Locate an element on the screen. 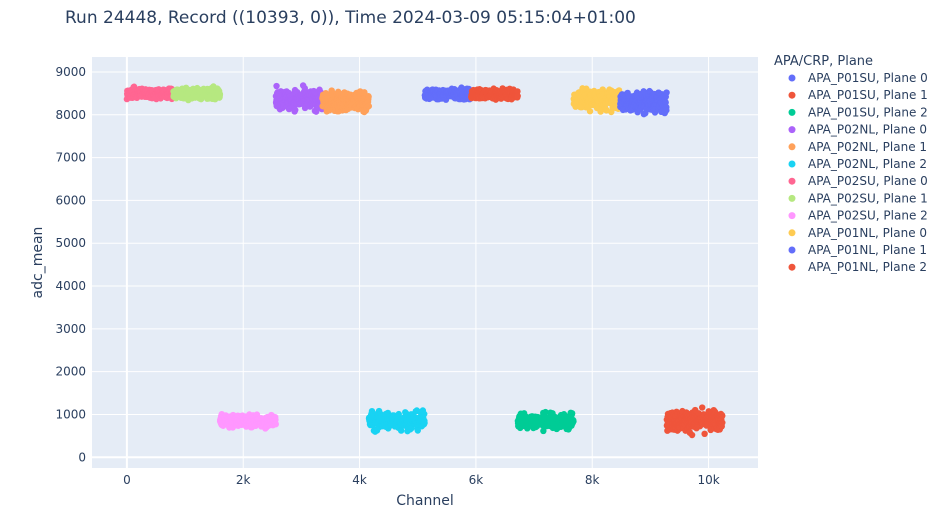  legend-item: APA_P01NL, Plane 0 is located at coordinates (857, 233).